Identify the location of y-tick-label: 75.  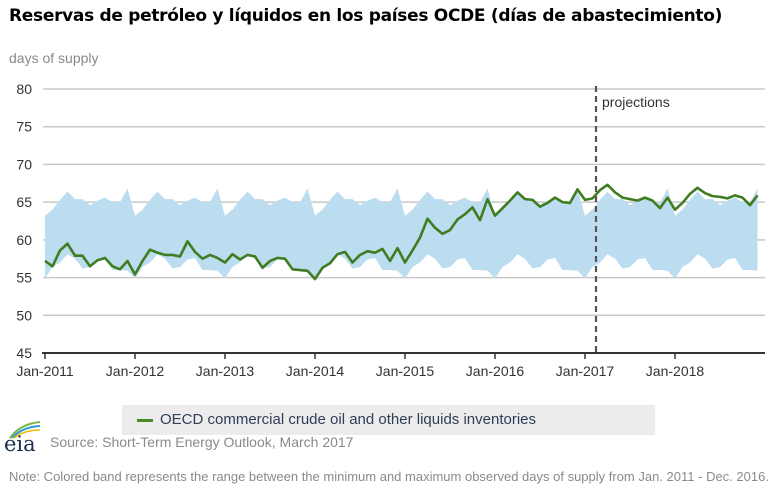
(24, 127).